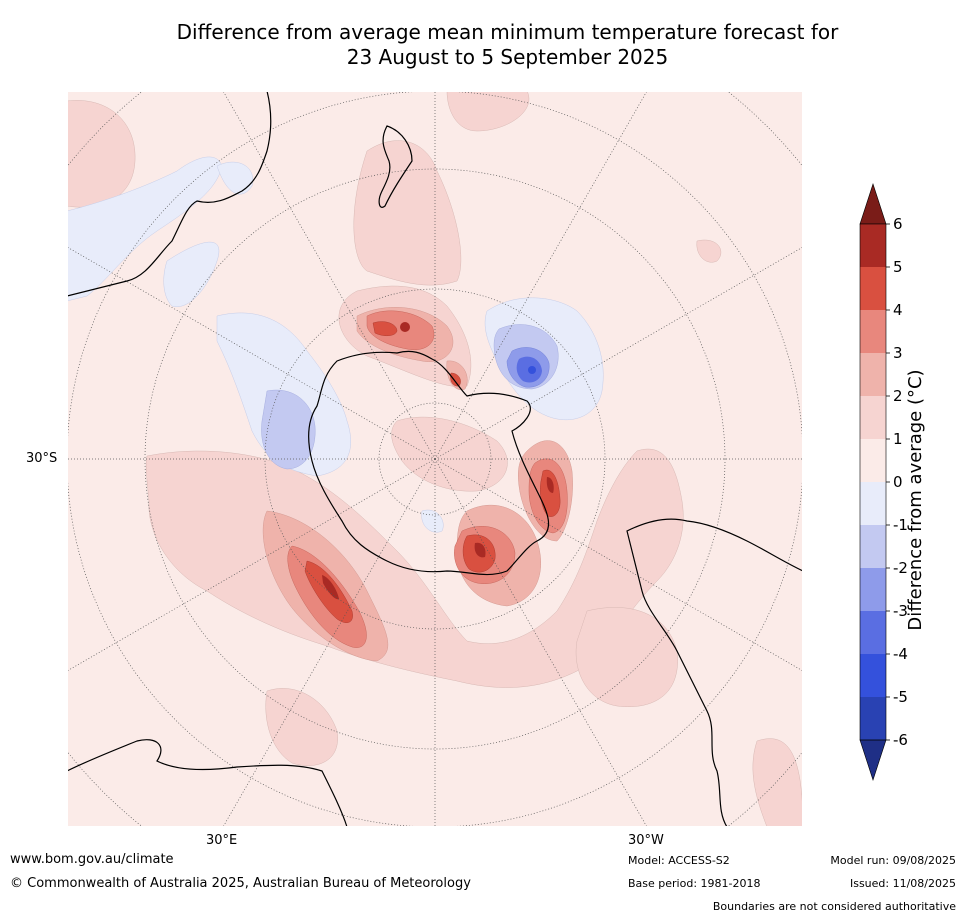 The width and height of the screenshot is (965, 919). Describe the element at coordinates (532, 370) in the screenshot. I see `anomaly-negative-4-5-areas` at that location.